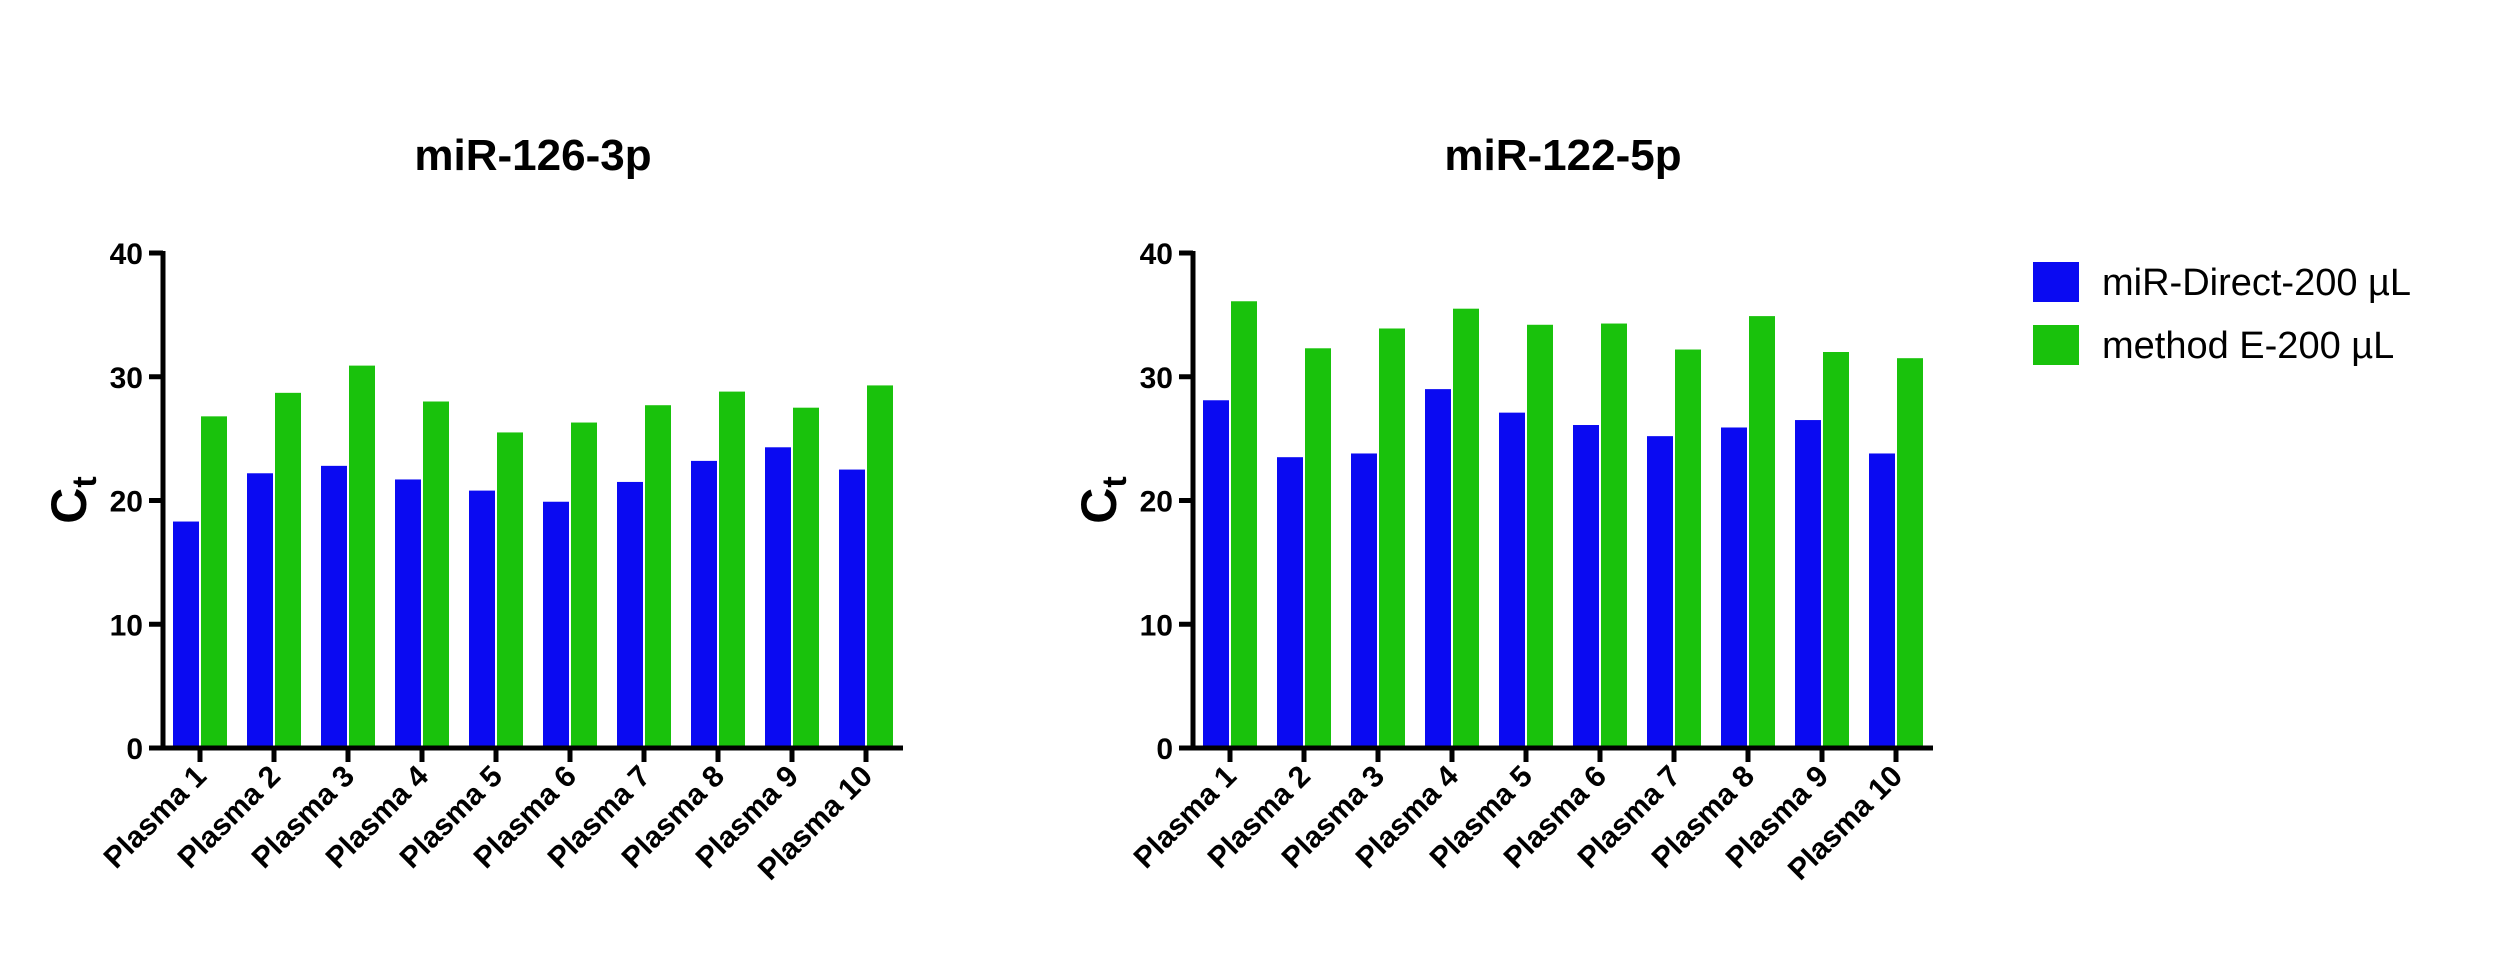 The height and width of the screenshot is (958, 2500). Describe the element at coordinates (2256, 283) in the screenshot. I see `legend-label-0: miR-Direct-200 µL` at that location.